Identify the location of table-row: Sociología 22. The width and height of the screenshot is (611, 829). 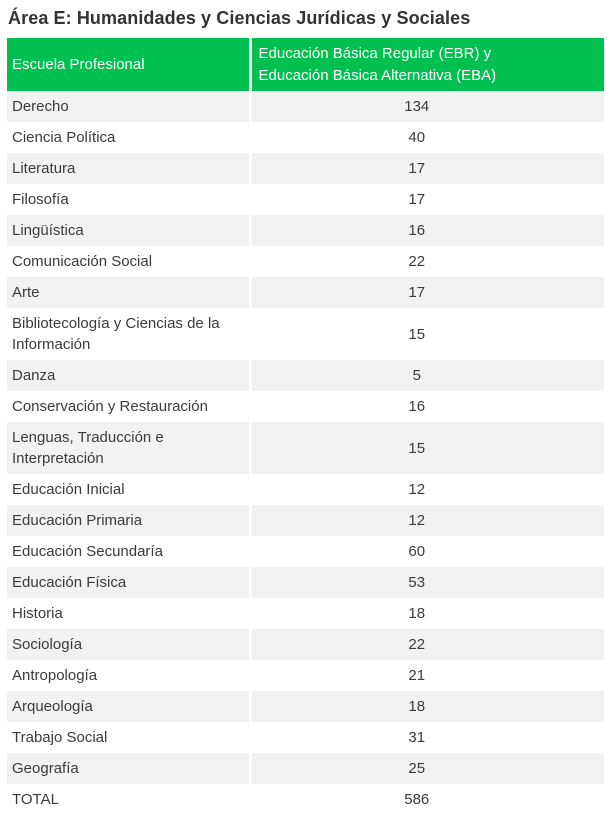
(305, 644).